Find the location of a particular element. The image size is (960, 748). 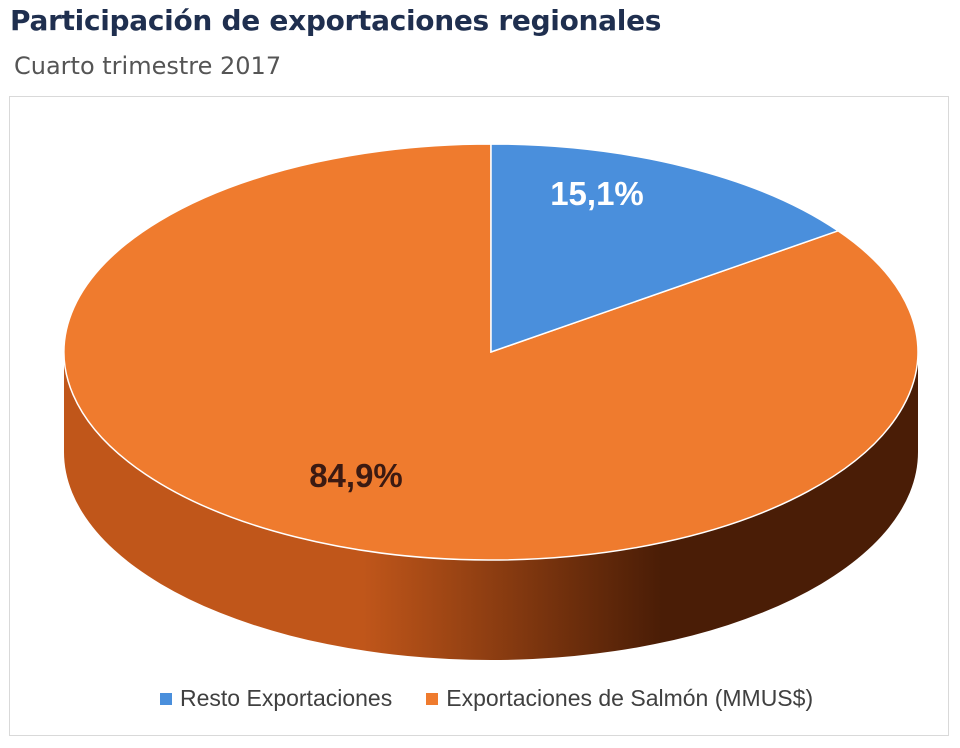

pie-slice-resto is located at coordinates (665, 248).